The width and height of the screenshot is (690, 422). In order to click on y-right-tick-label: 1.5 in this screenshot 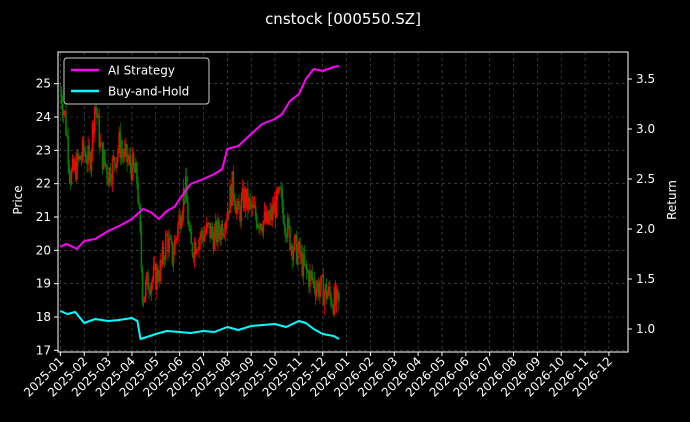, I will do `click(645, 279)`.